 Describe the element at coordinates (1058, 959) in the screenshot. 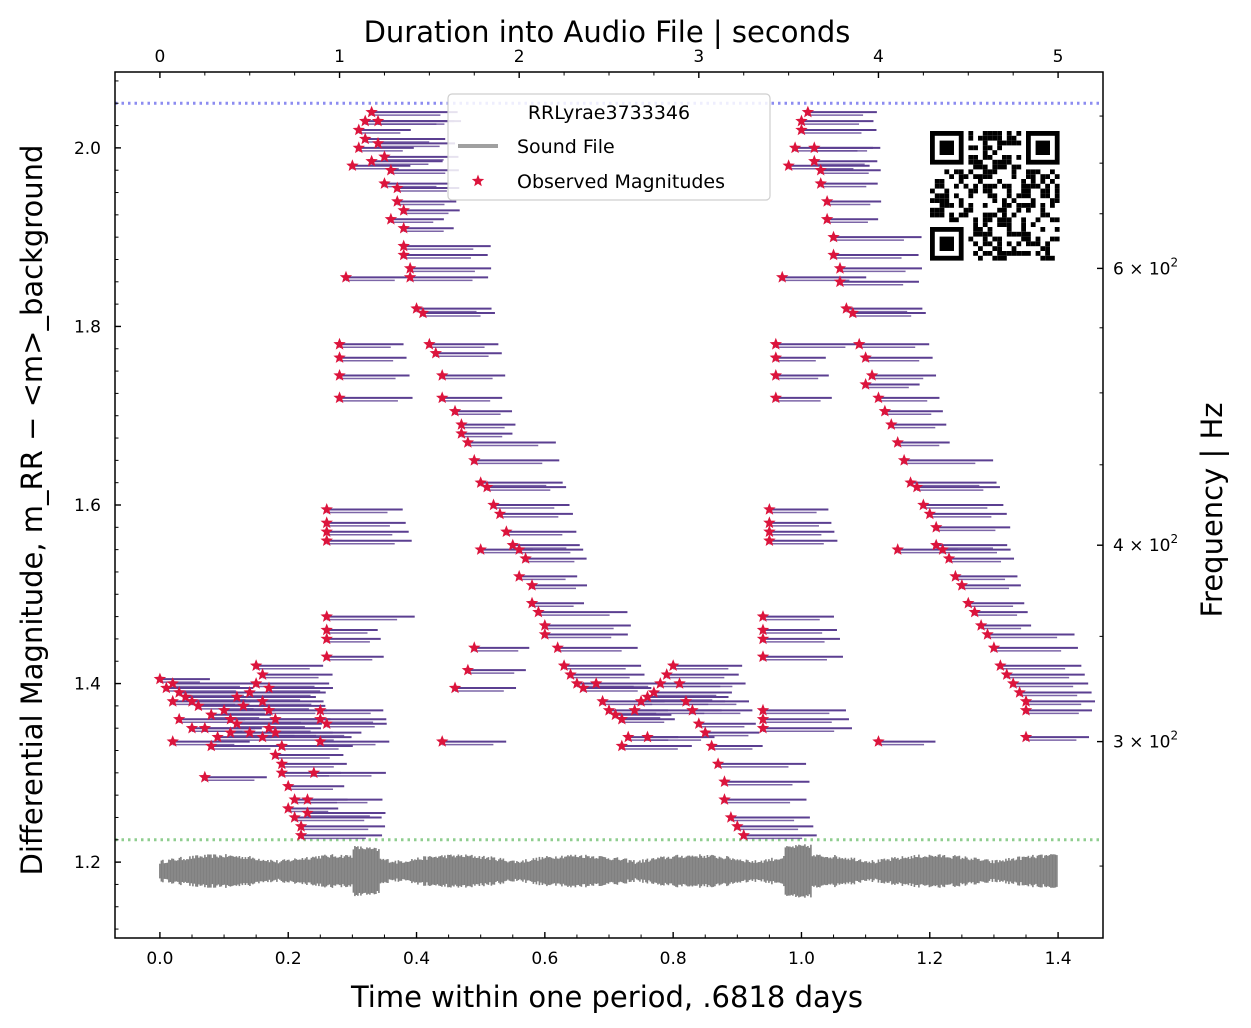

I see `x-tick-label: 1.4` at that location.